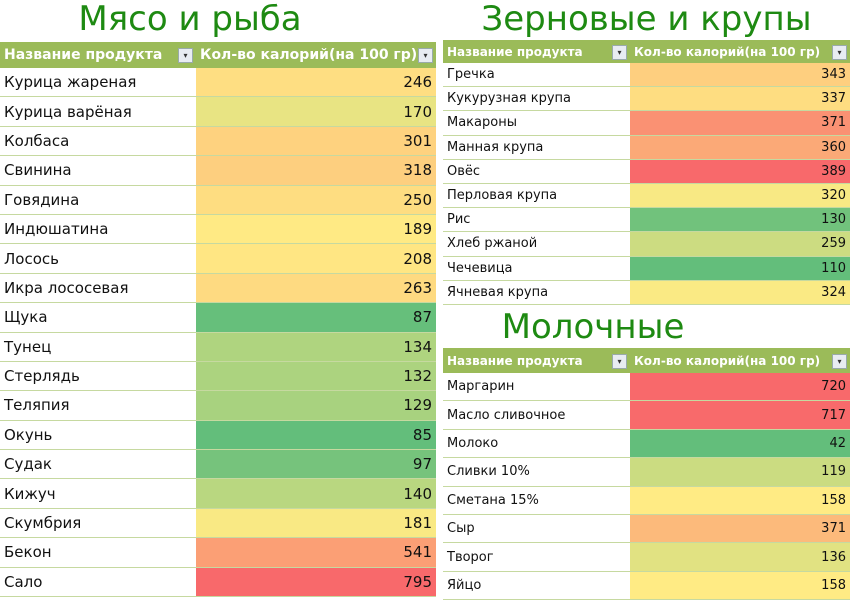 The image size is (850, 600). What do you see at coordinates (316, 552) in the screenshot?
I see `calorie-value: 541` at bounding box center [316, 552].